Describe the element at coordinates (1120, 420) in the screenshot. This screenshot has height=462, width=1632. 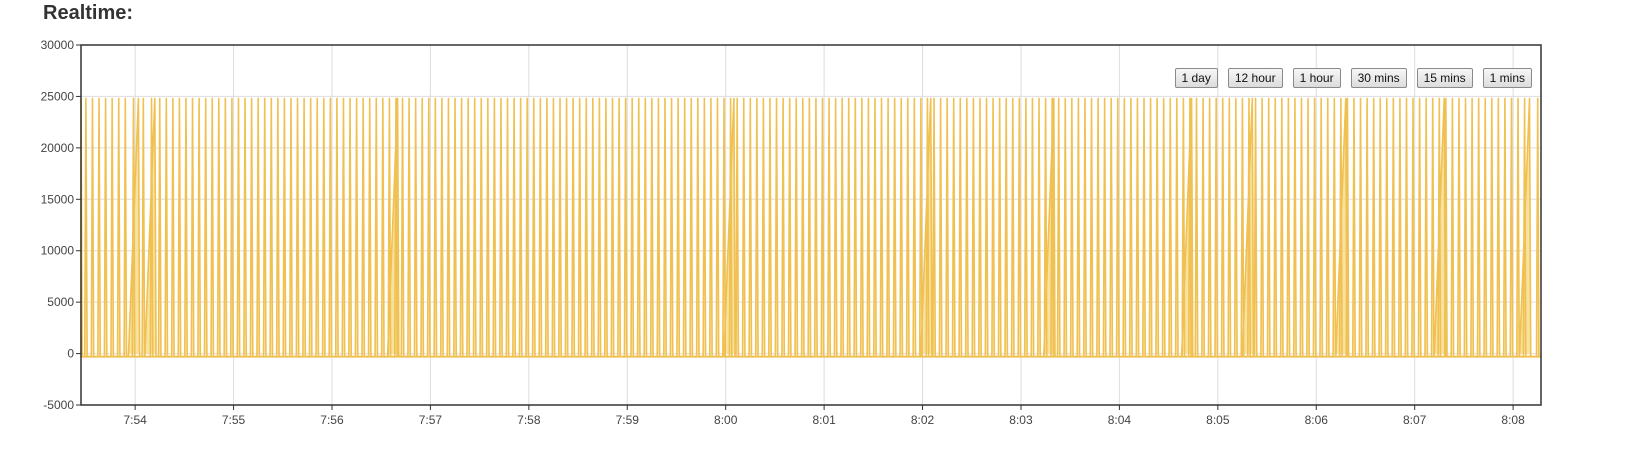
I see `x-tick-label: 8:04` at that location.